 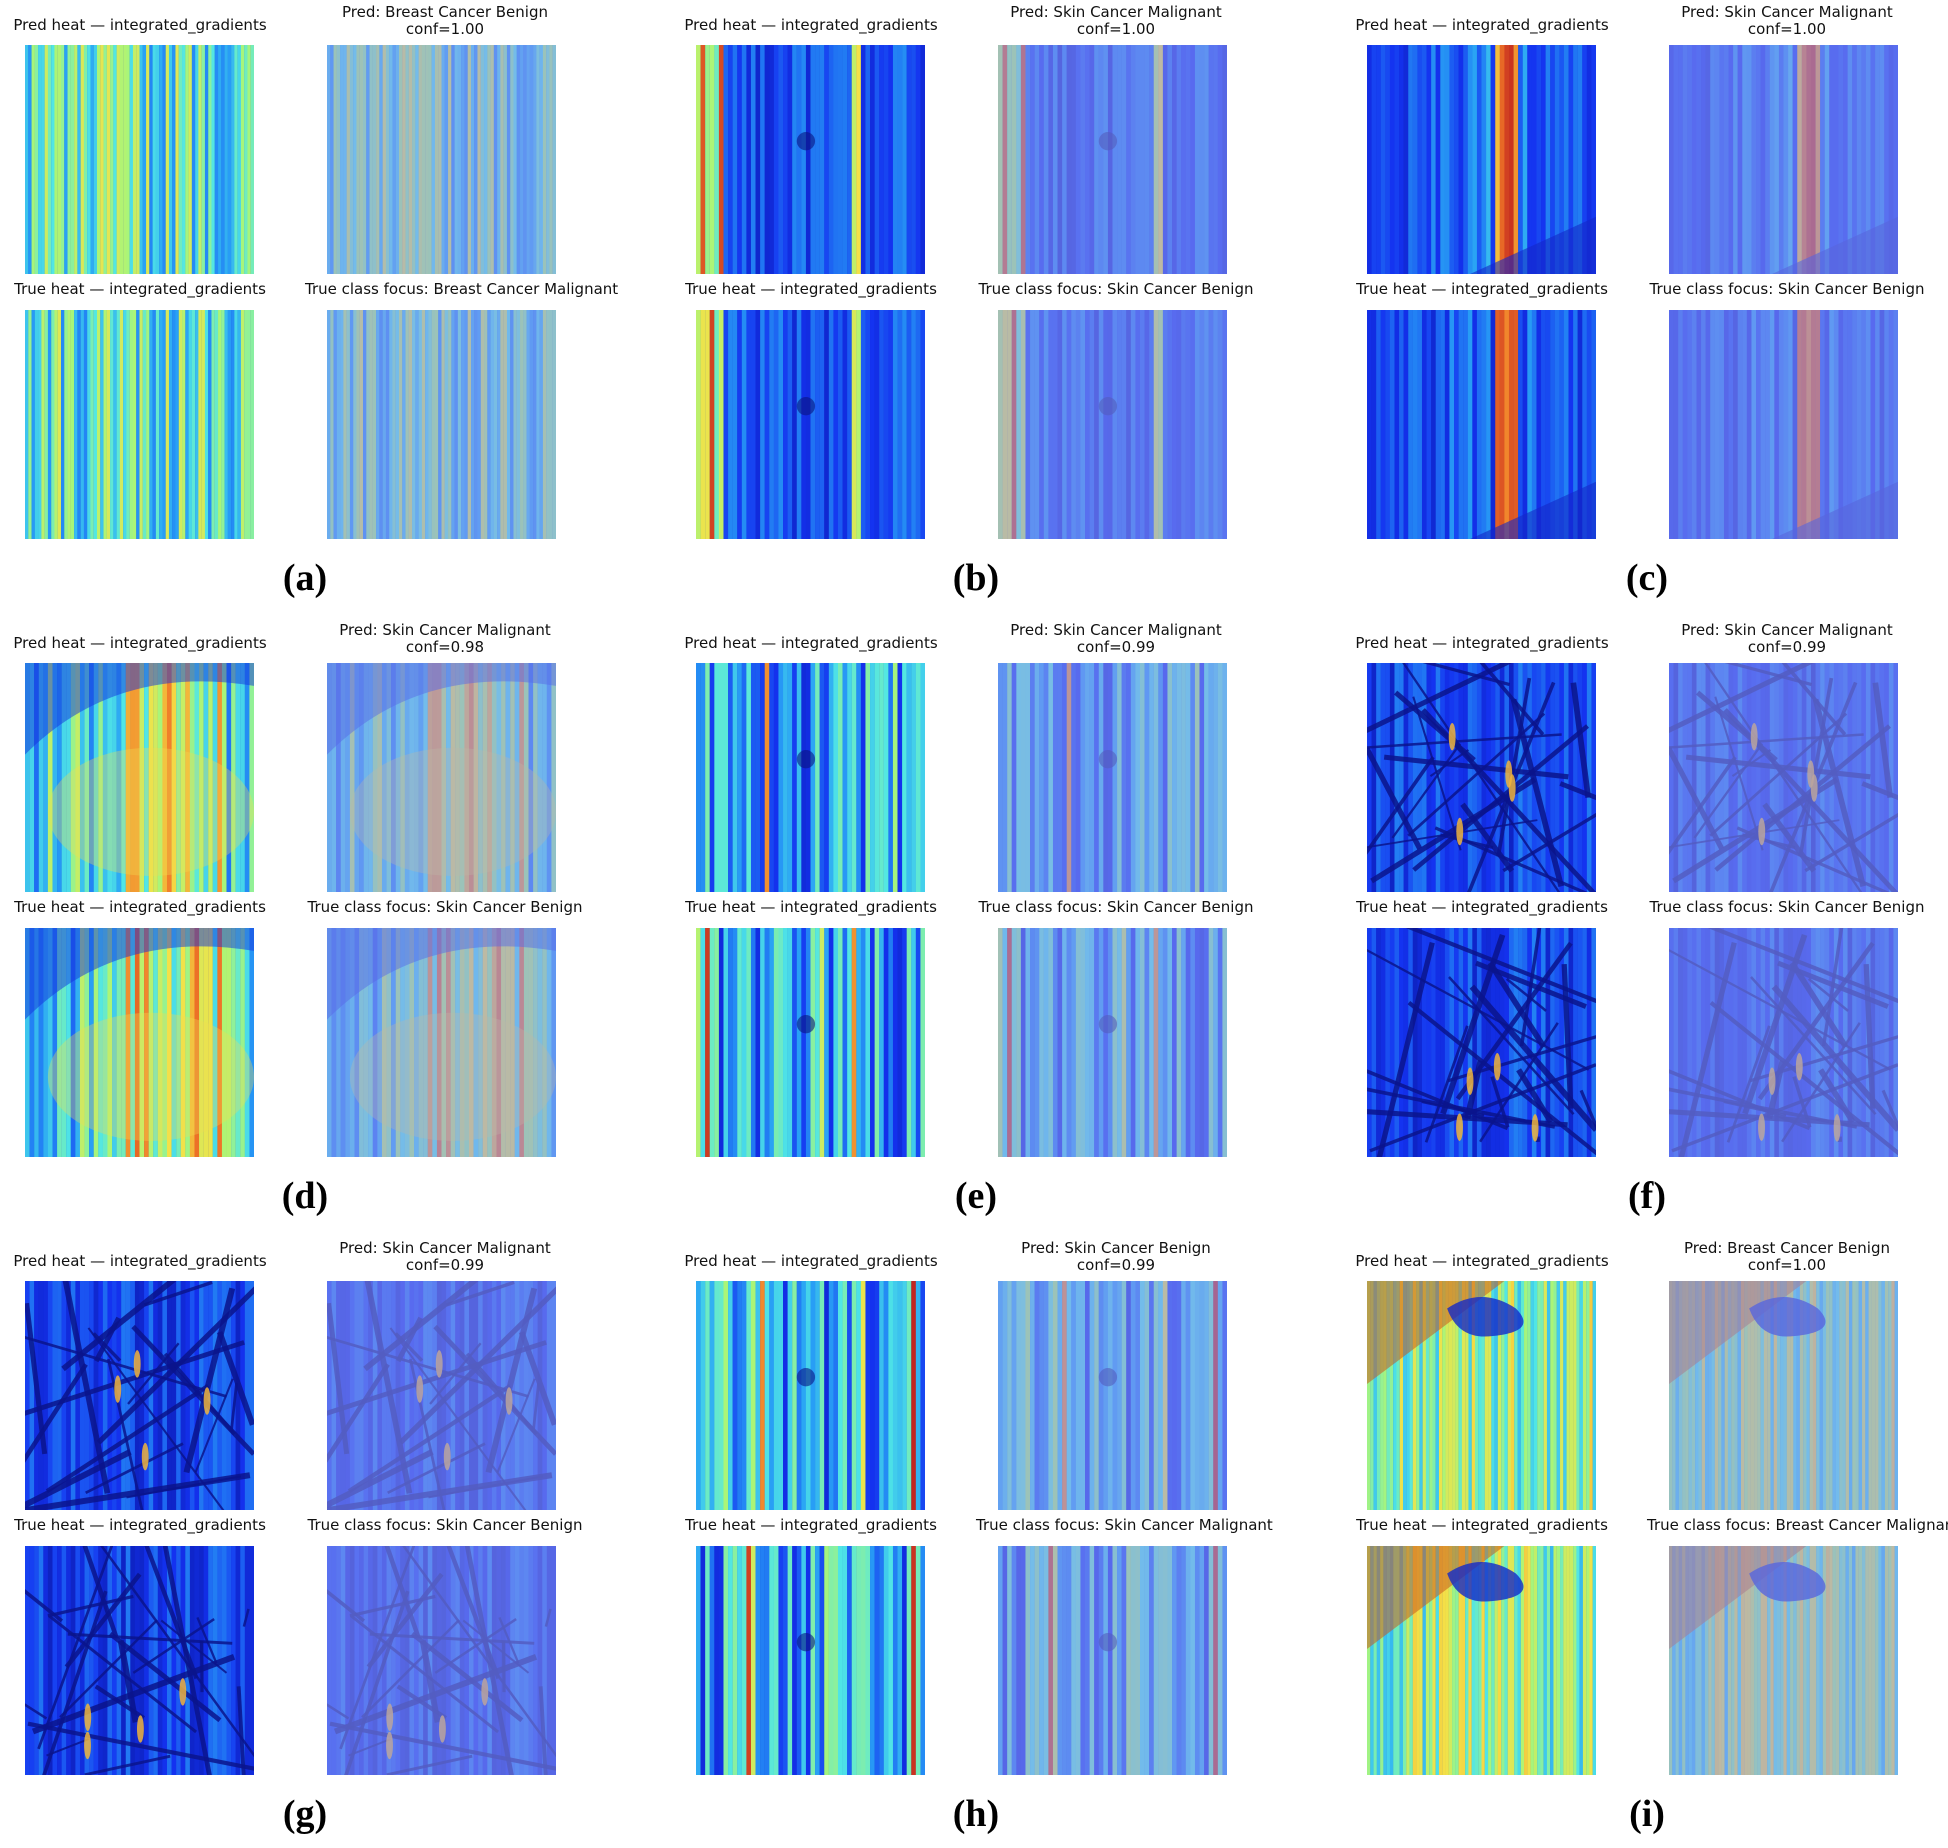 I want to click on panel-caption: (h), so click(x=976, y=1814).